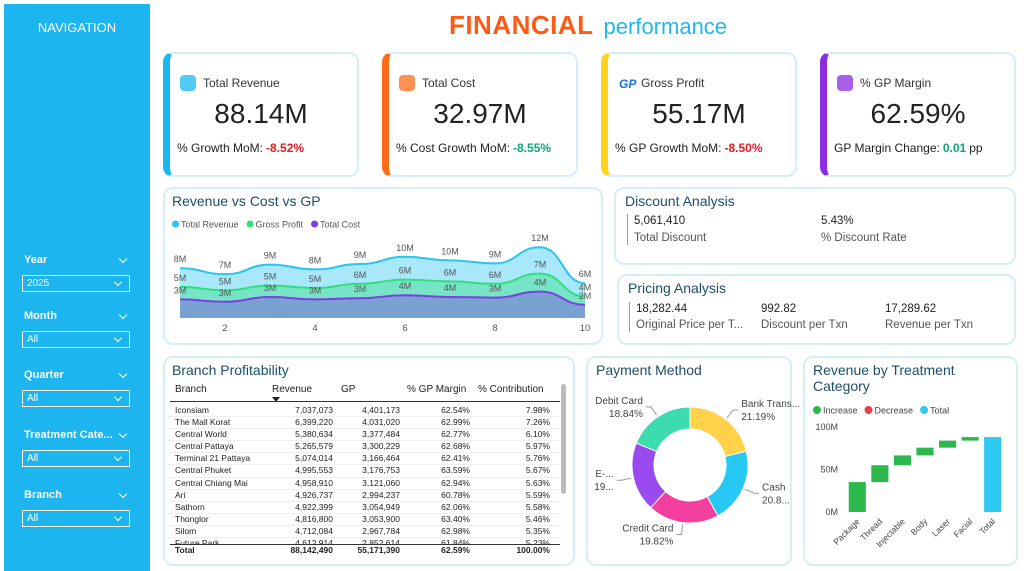 The image size is (1024, 571). What do you see at coordinates (628, 83) in the screenshot?
I see `kpi-icon: GP` at bounding box center [628, 83].